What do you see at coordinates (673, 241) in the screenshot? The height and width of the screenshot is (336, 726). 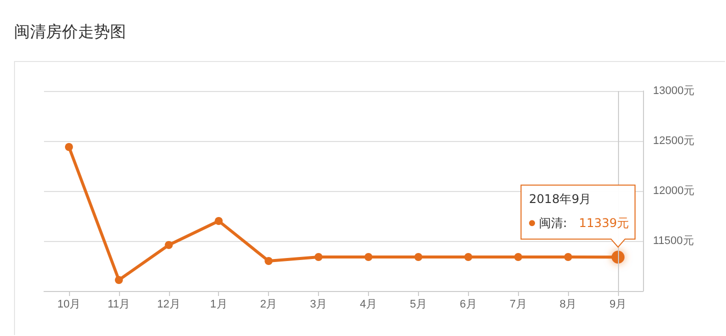 I see `y-tick-label: 11500元` at bounding box center [673, 241].